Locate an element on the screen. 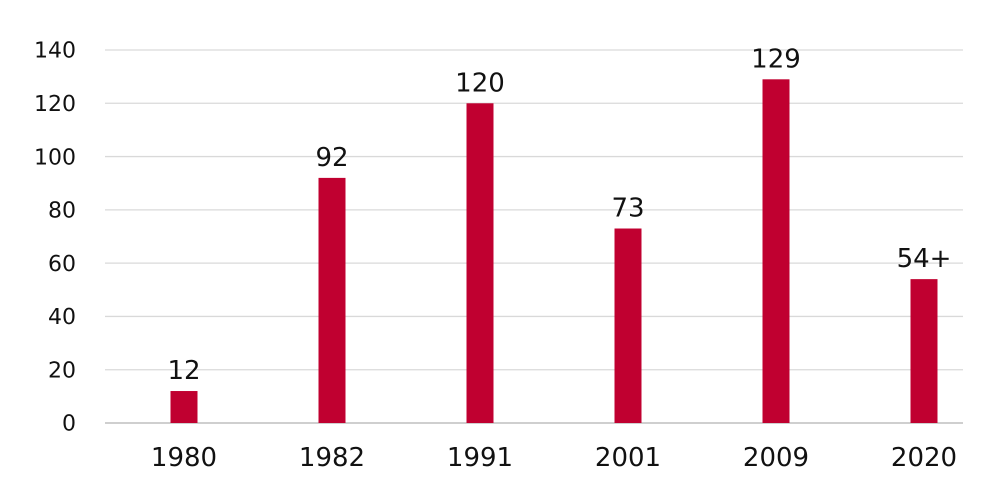  y-tick-label: 80 is located at coordinates (62, 211).